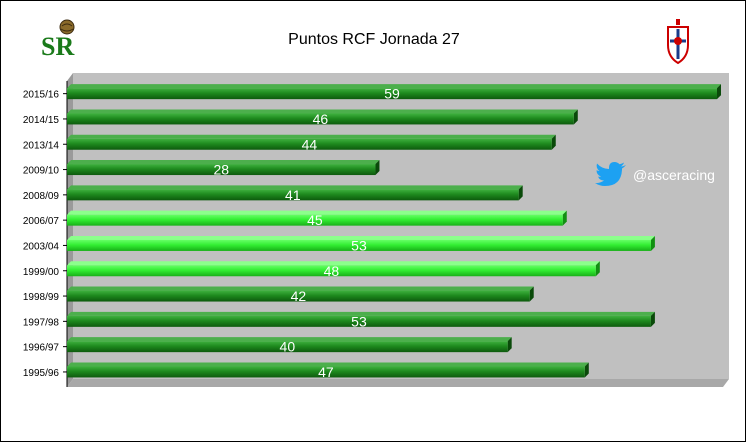  I want to click on bar-value-label: 42, so click(299, 296).